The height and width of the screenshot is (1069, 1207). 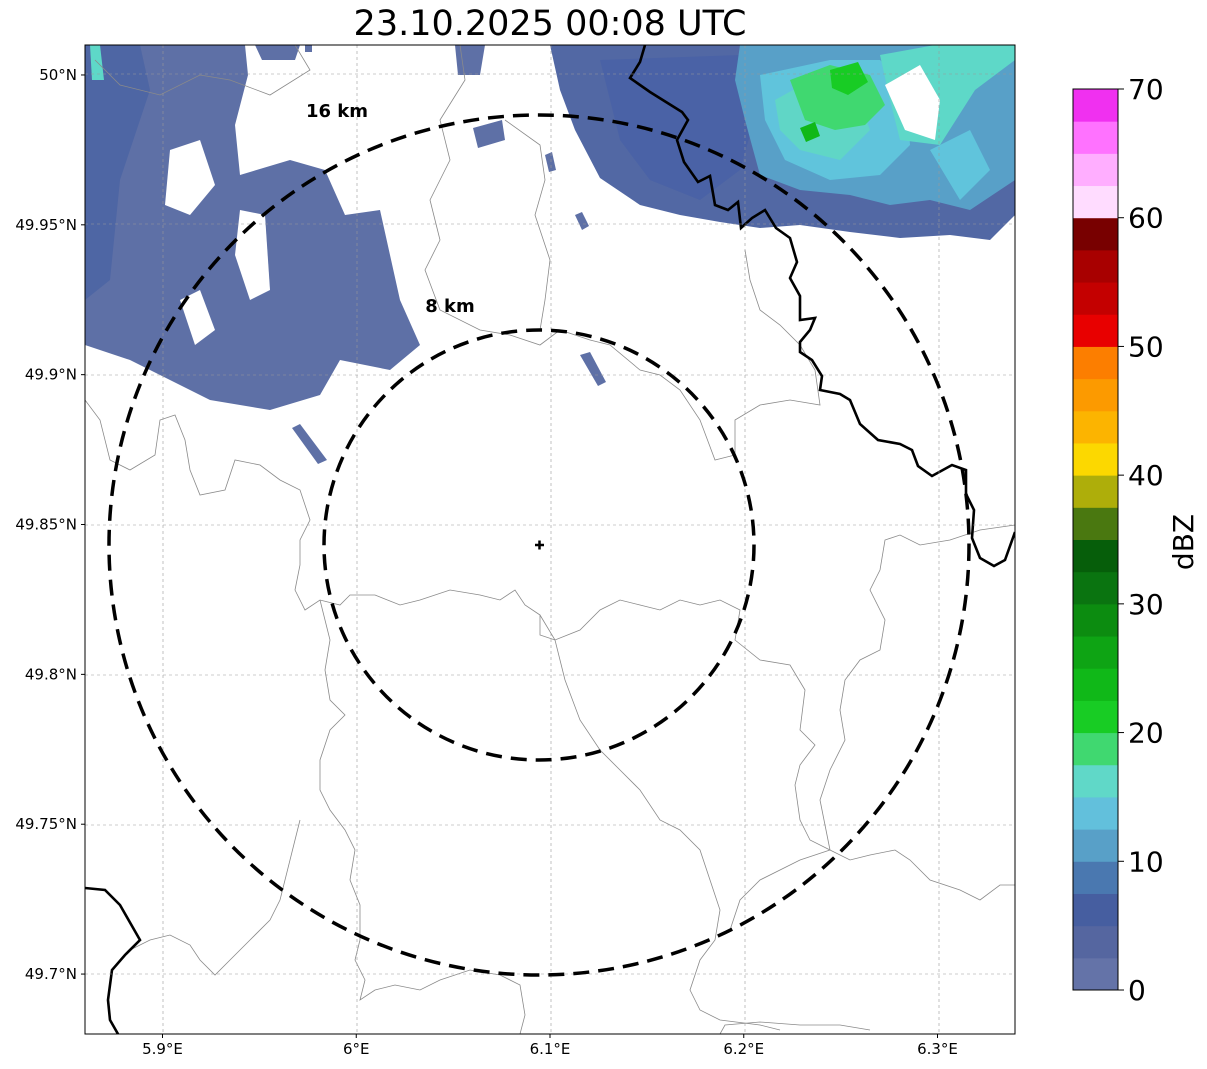 I want to click on y-tick-label: 49.95°N, so click(x=46, y=225).